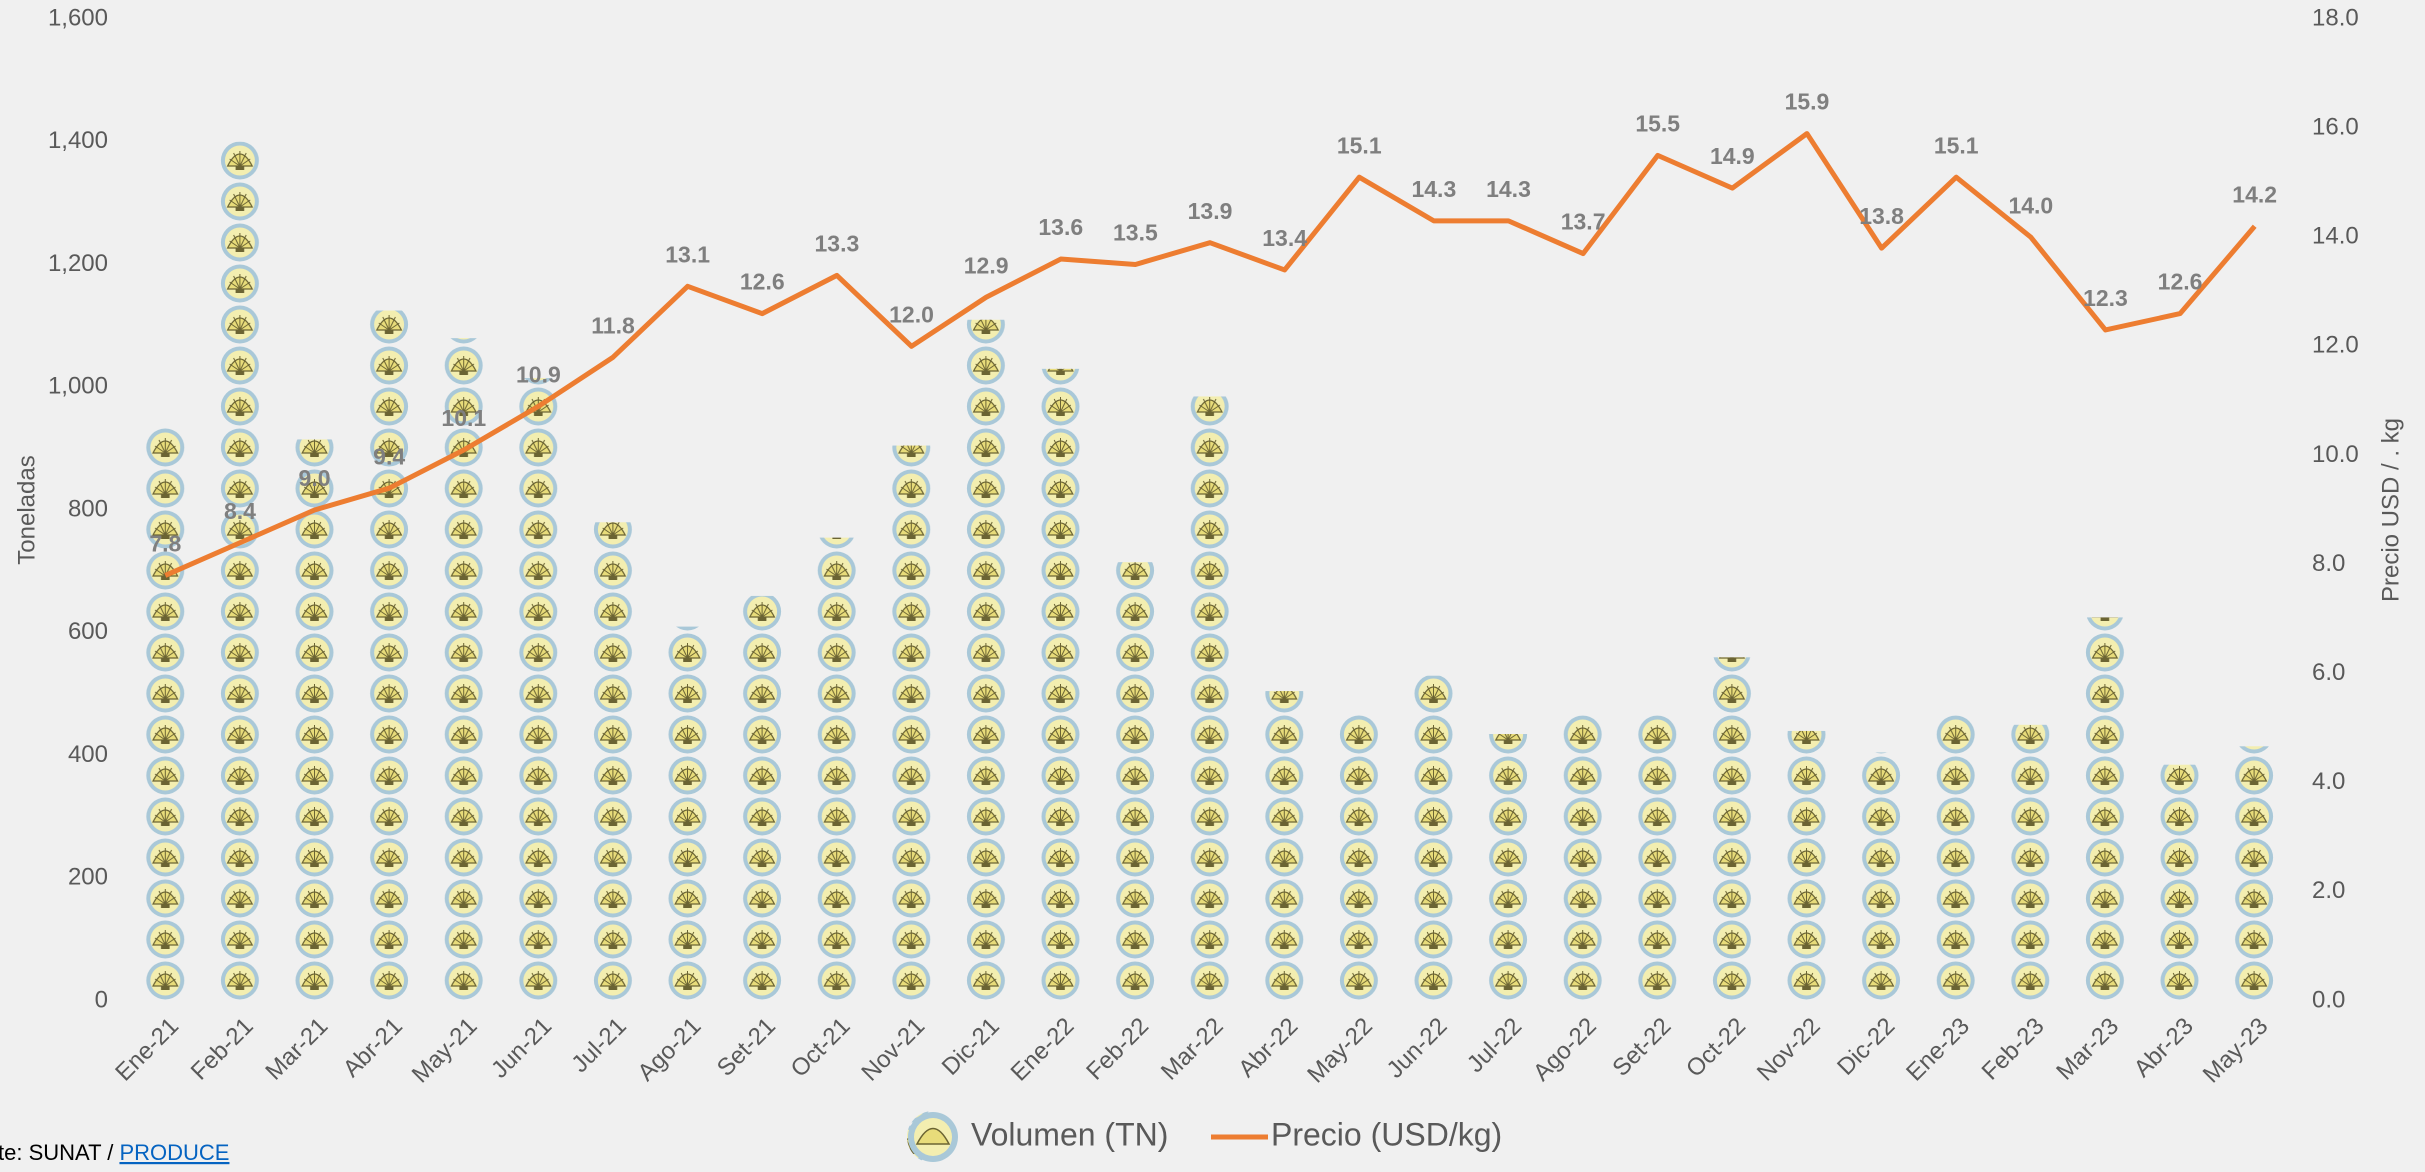 The height and width of the screenshot is (1172, 2425). What do you see at coordinates (1716, 1048) in the screenshot?
I see `x-tick-label: Oct-22` at bounding box center [1716, 1048].